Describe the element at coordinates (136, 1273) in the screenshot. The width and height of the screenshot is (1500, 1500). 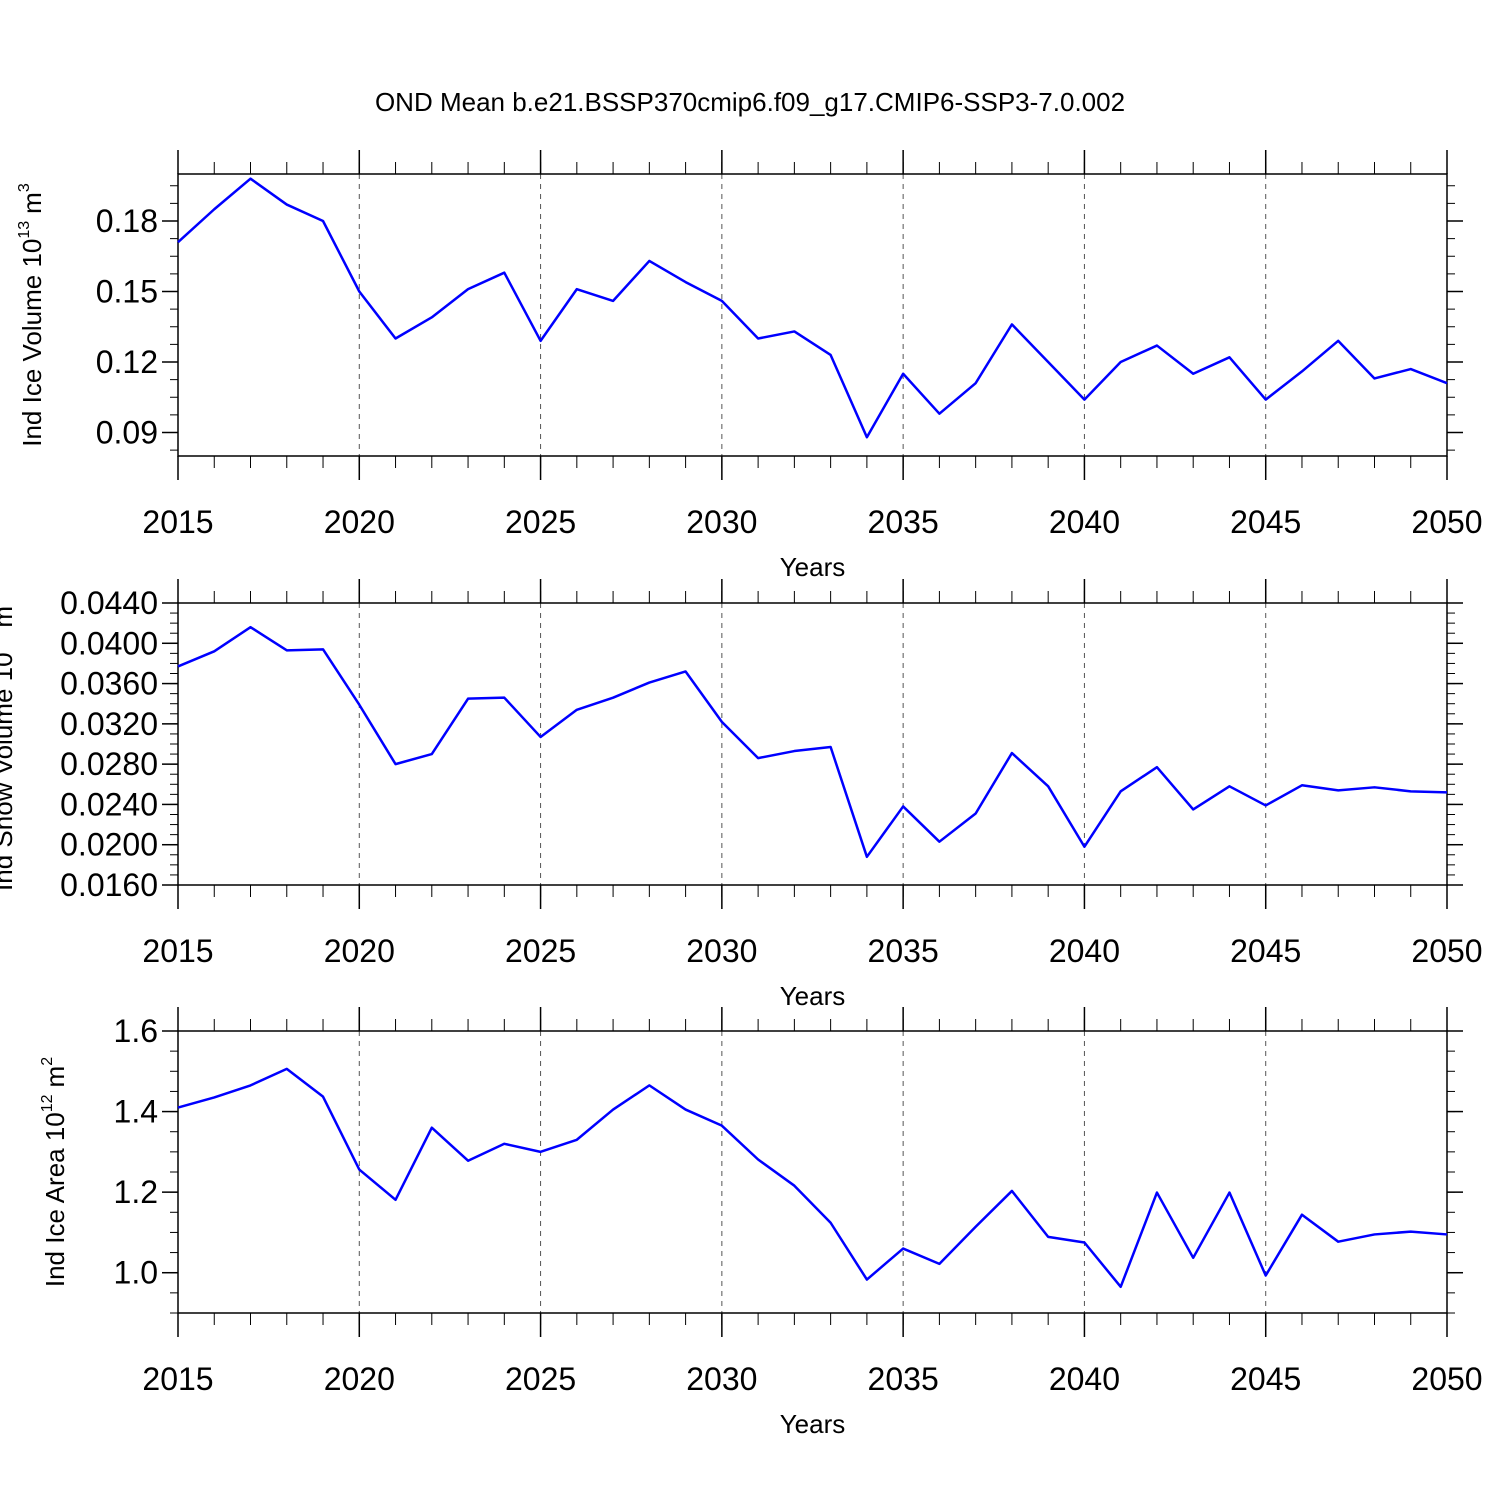
I see `y-tick-label: 1.0` at that location.